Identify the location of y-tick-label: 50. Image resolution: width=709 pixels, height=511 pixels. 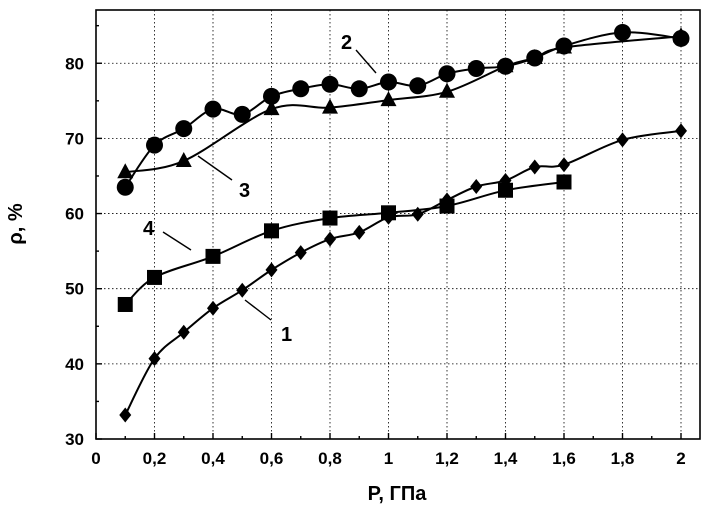
(74, 289).